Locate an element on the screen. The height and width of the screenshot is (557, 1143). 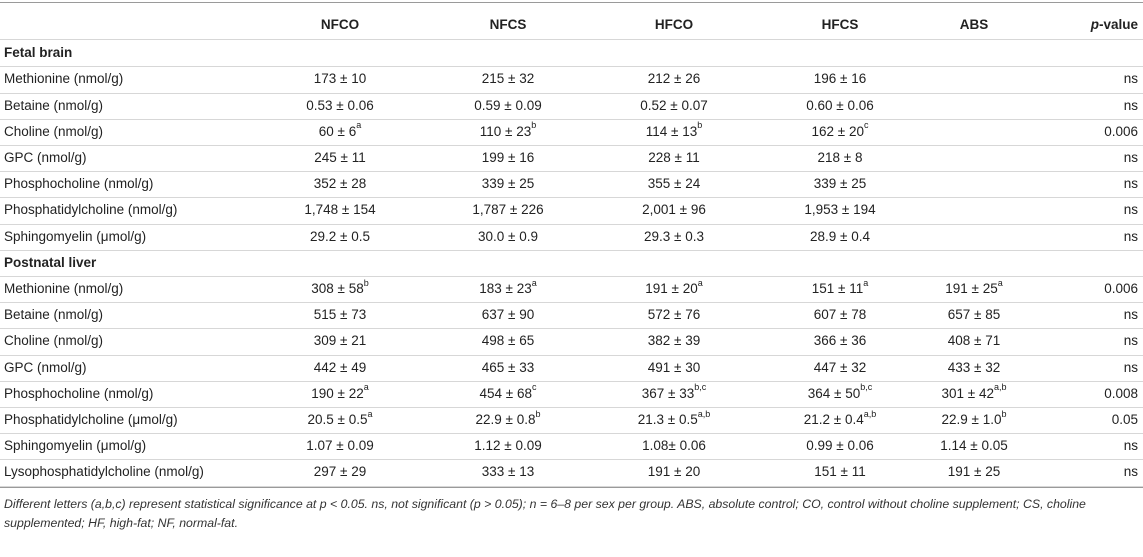
row-label: Phosphatidylcholine (nmol/g) is located at coordinates (91, 210).